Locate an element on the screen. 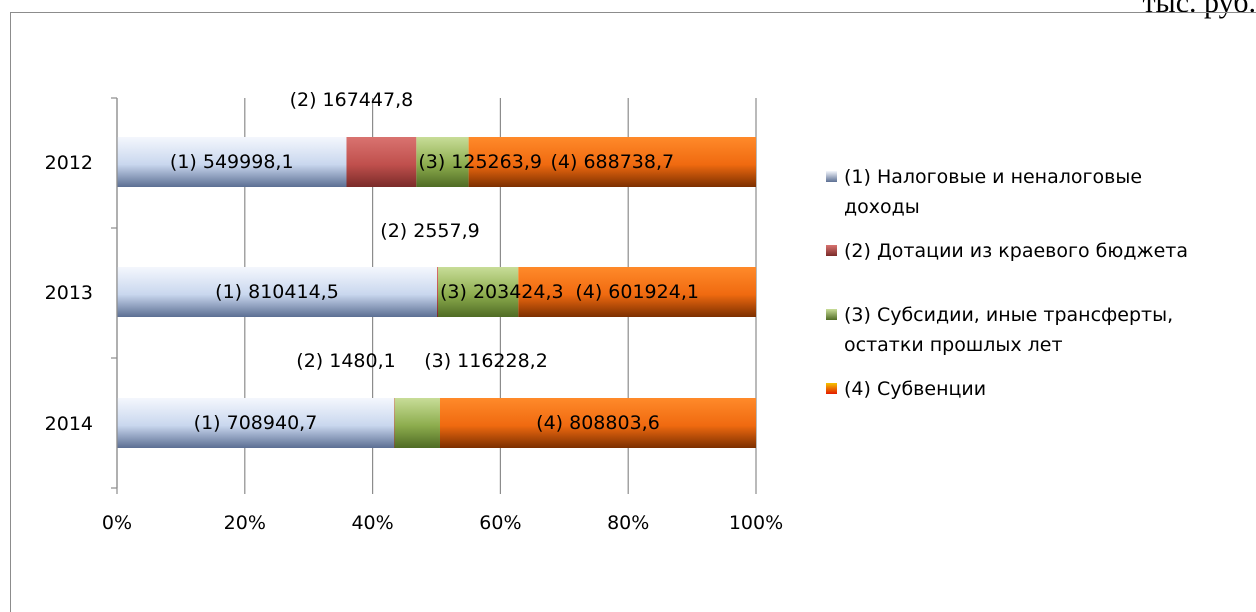 The image size is (1256, 612). x-tick-label: 100% is located at coordinates (756, 523).